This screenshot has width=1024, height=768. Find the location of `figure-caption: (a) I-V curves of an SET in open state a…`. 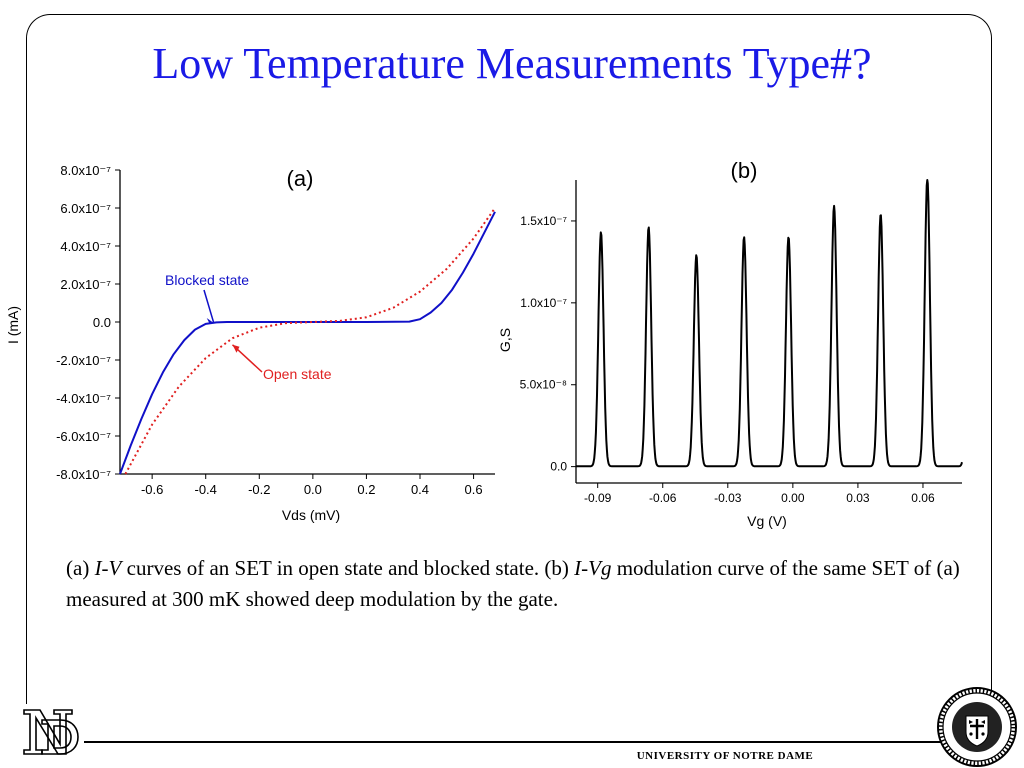

figure-caption: (a) I-V curves of an SET in open state a… is located at coordinates (516, 584).